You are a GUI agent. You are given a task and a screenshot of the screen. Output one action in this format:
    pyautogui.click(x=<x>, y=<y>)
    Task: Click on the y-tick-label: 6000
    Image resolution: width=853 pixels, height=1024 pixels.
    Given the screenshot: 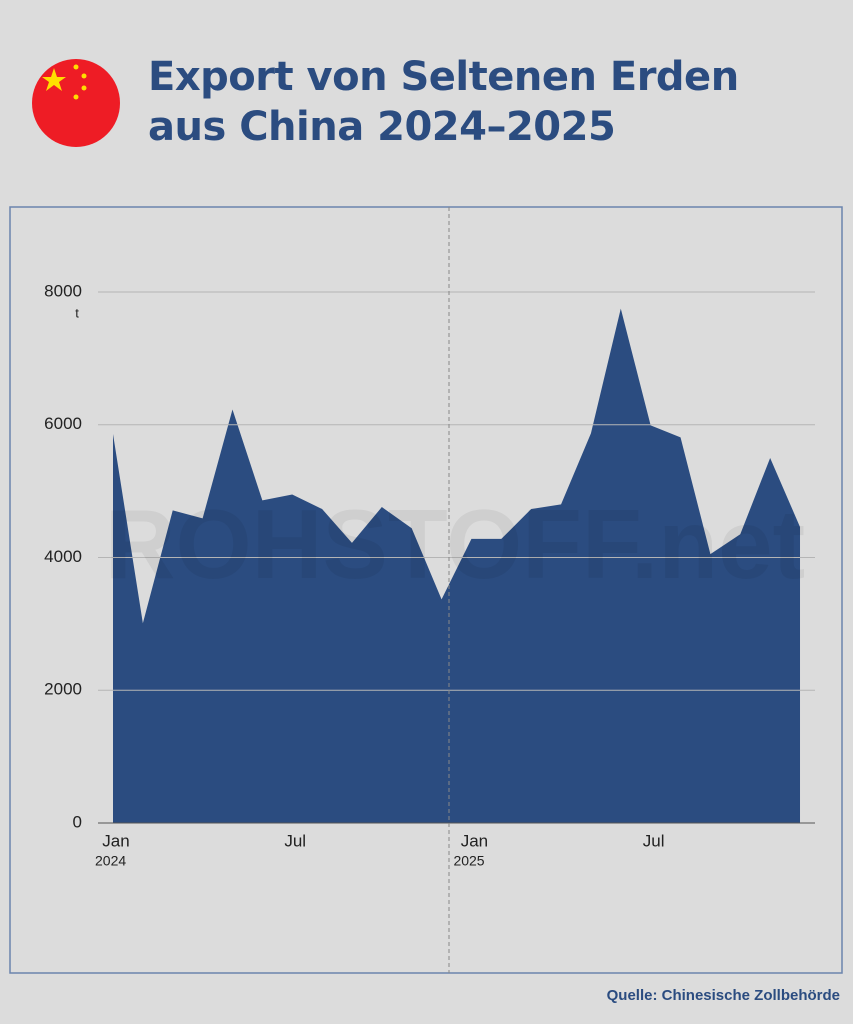 What is the action you would take?
    pyautogui.click(x=63, y=423)
    